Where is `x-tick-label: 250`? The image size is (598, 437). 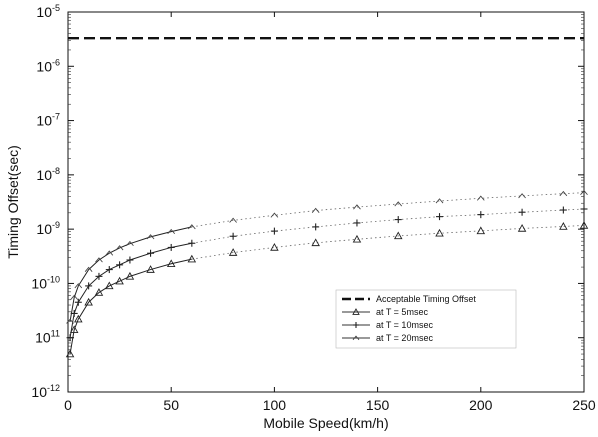
x-tick-label: 250 is located at coordinates (584, 405).